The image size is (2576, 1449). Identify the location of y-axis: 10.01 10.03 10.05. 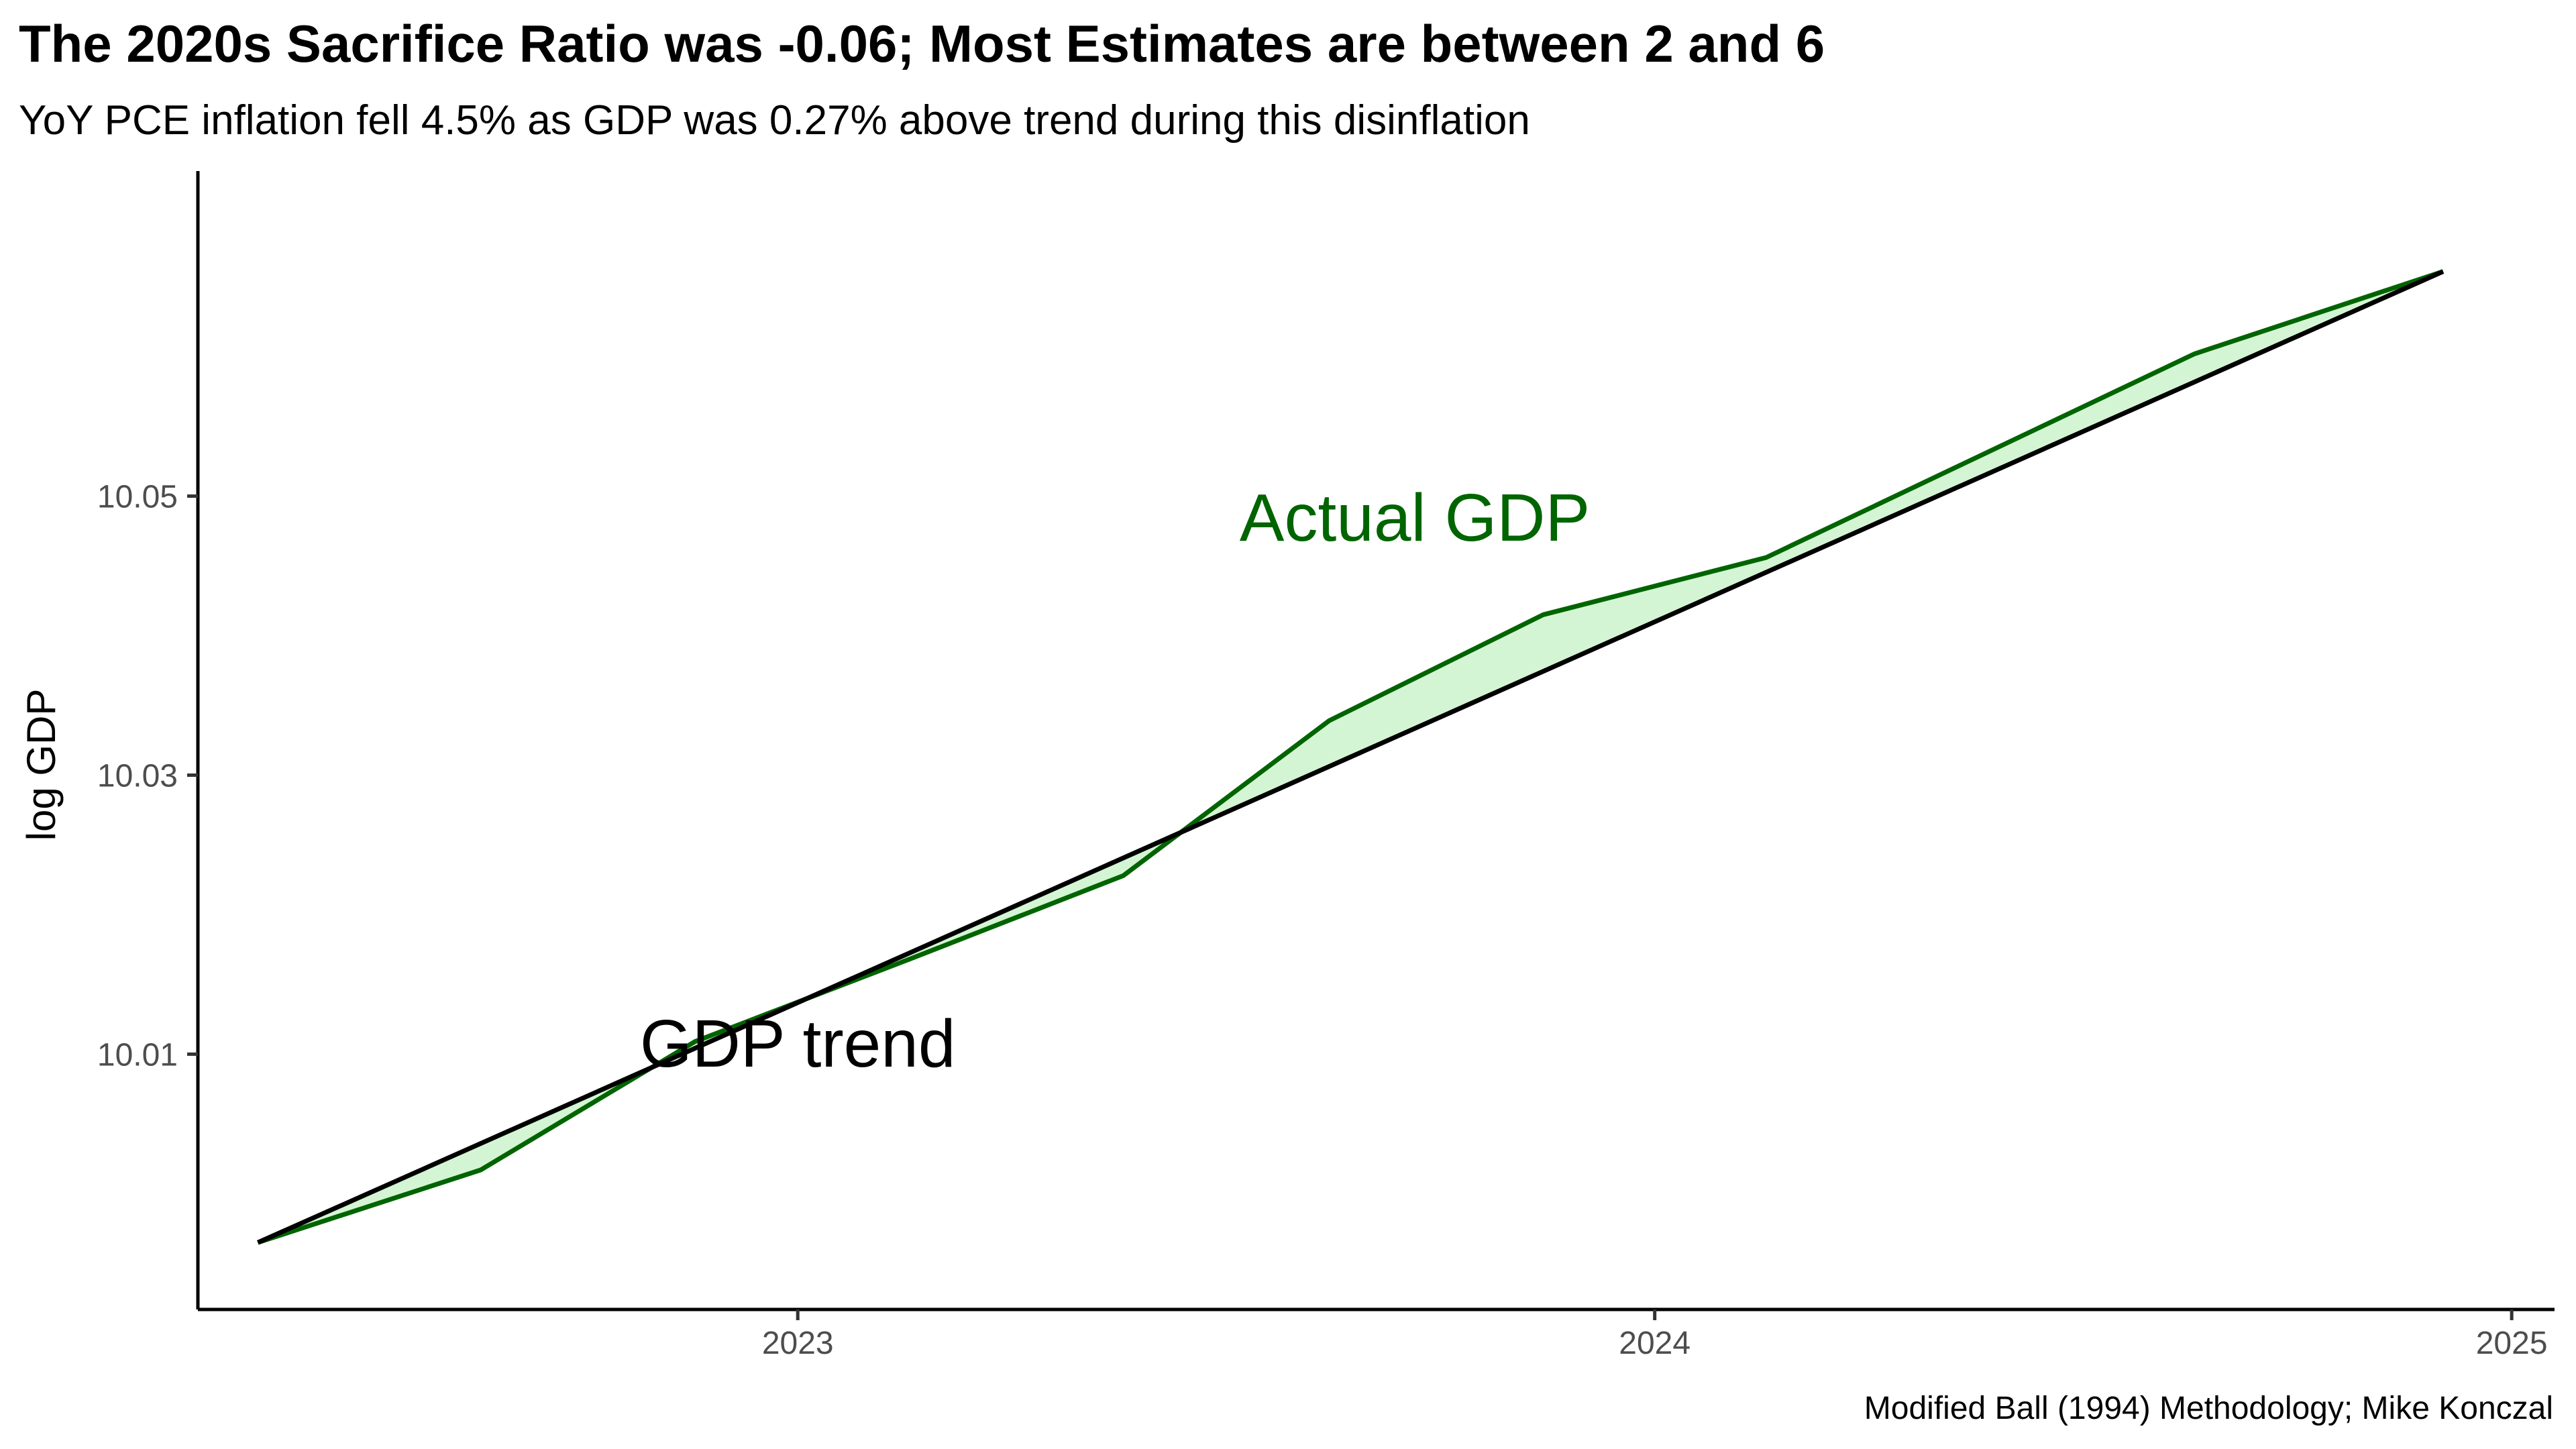
(147, 776).